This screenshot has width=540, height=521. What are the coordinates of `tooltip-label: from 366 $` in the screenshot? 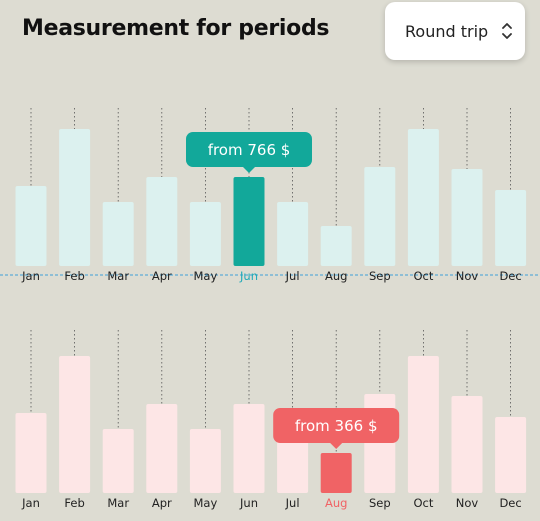 It's located at (336, 426).